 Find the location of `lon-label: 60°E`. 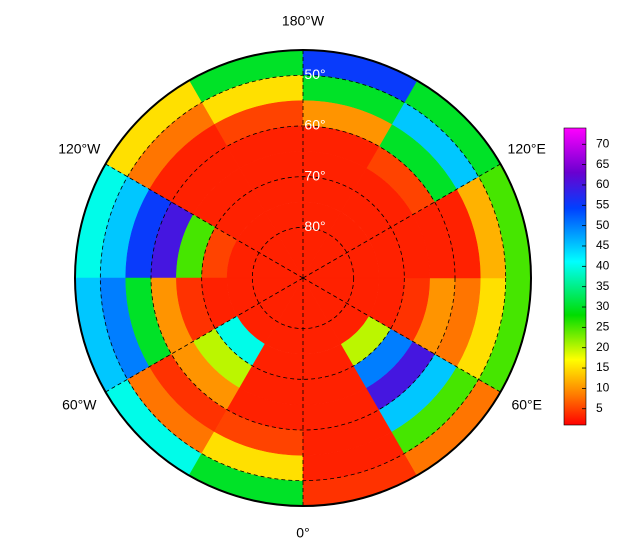

lon-label: 60°E is located at coordinates (526, 405).